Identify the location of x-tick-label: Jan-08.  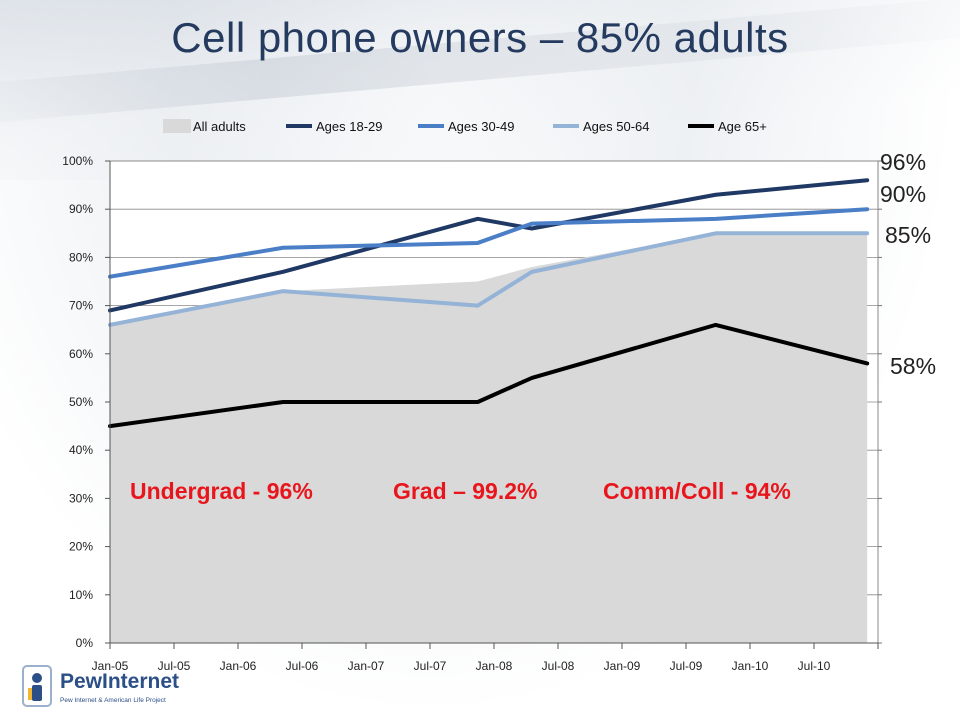
(494, 666).